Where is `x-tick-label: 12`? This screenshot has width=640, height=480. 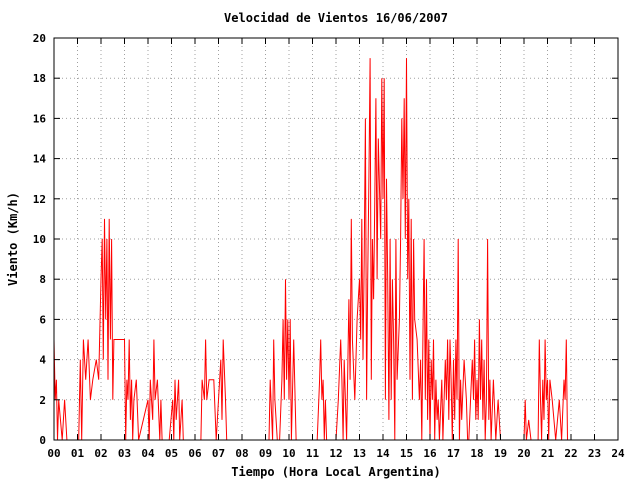 x-tick-label: 12 is located at coordinates (335, 453).